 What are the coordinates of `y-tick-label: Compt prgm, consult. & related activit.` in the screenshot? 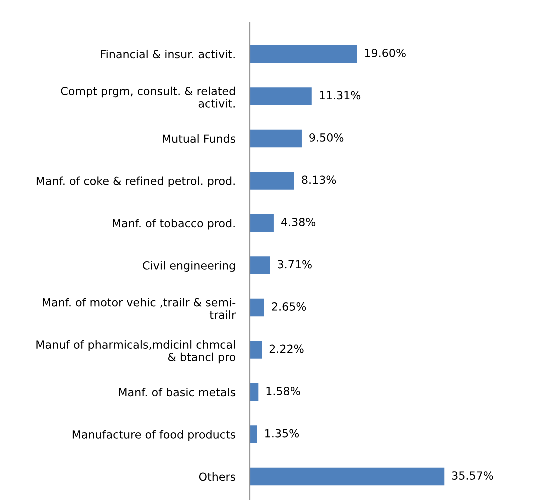 It's located at (148, 97).